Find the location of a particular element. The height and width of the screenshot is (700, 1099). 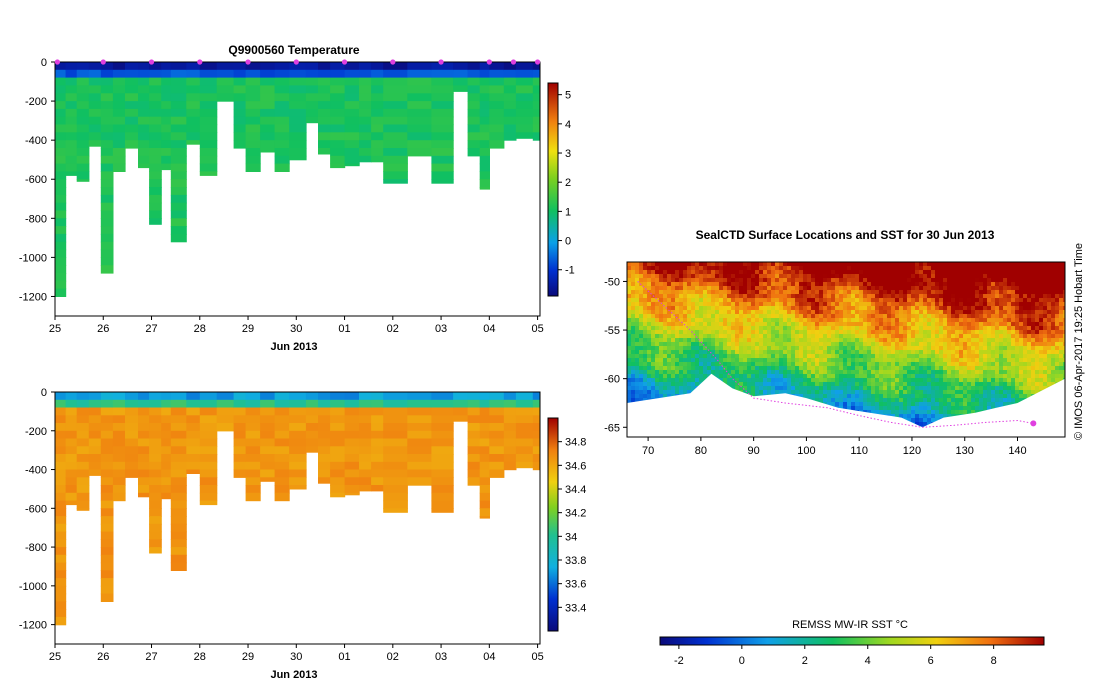

y-tick-label: -800 is located at coordinates (36, 219).